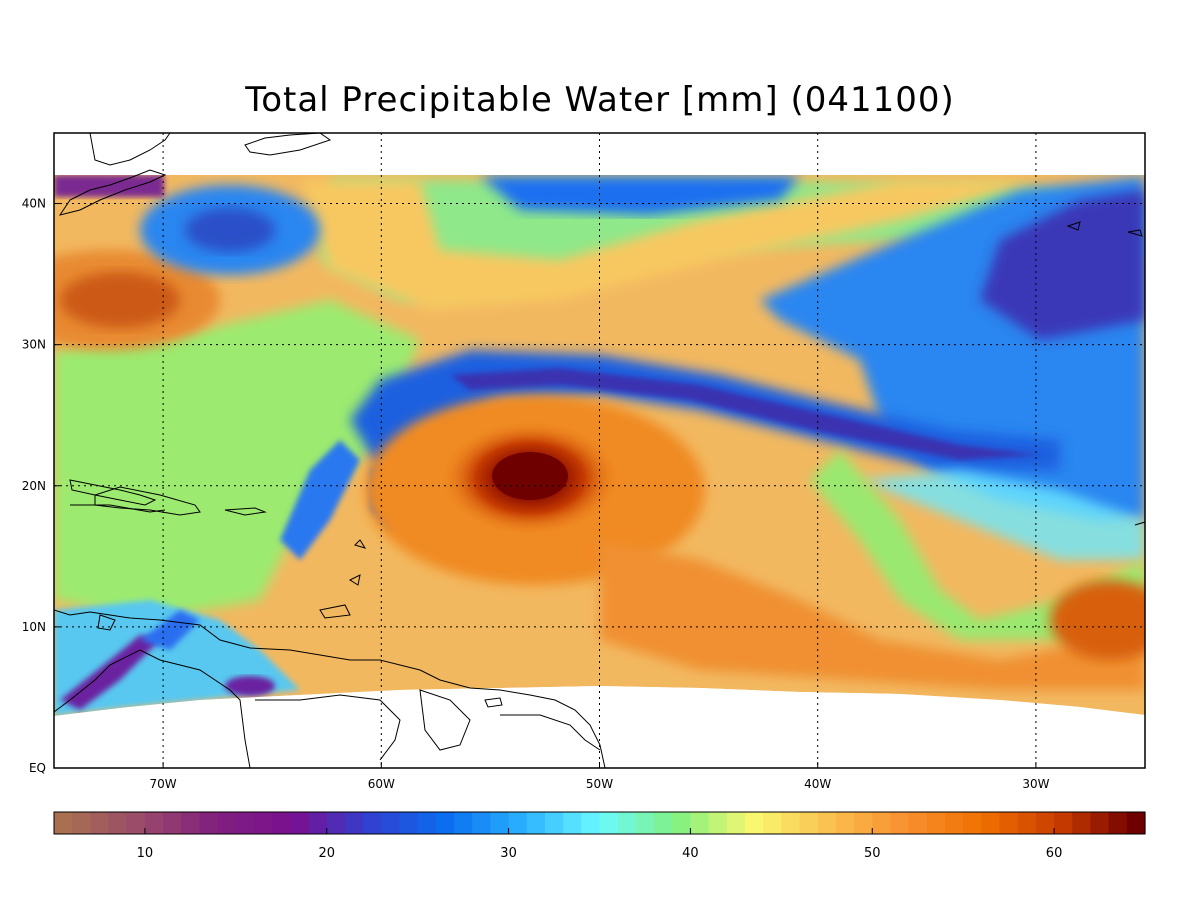 The width and height of the screenshot is (1200, 900). I want to click on map-title: Total Precipitable Water [mm] (041100), so click(600, 100).